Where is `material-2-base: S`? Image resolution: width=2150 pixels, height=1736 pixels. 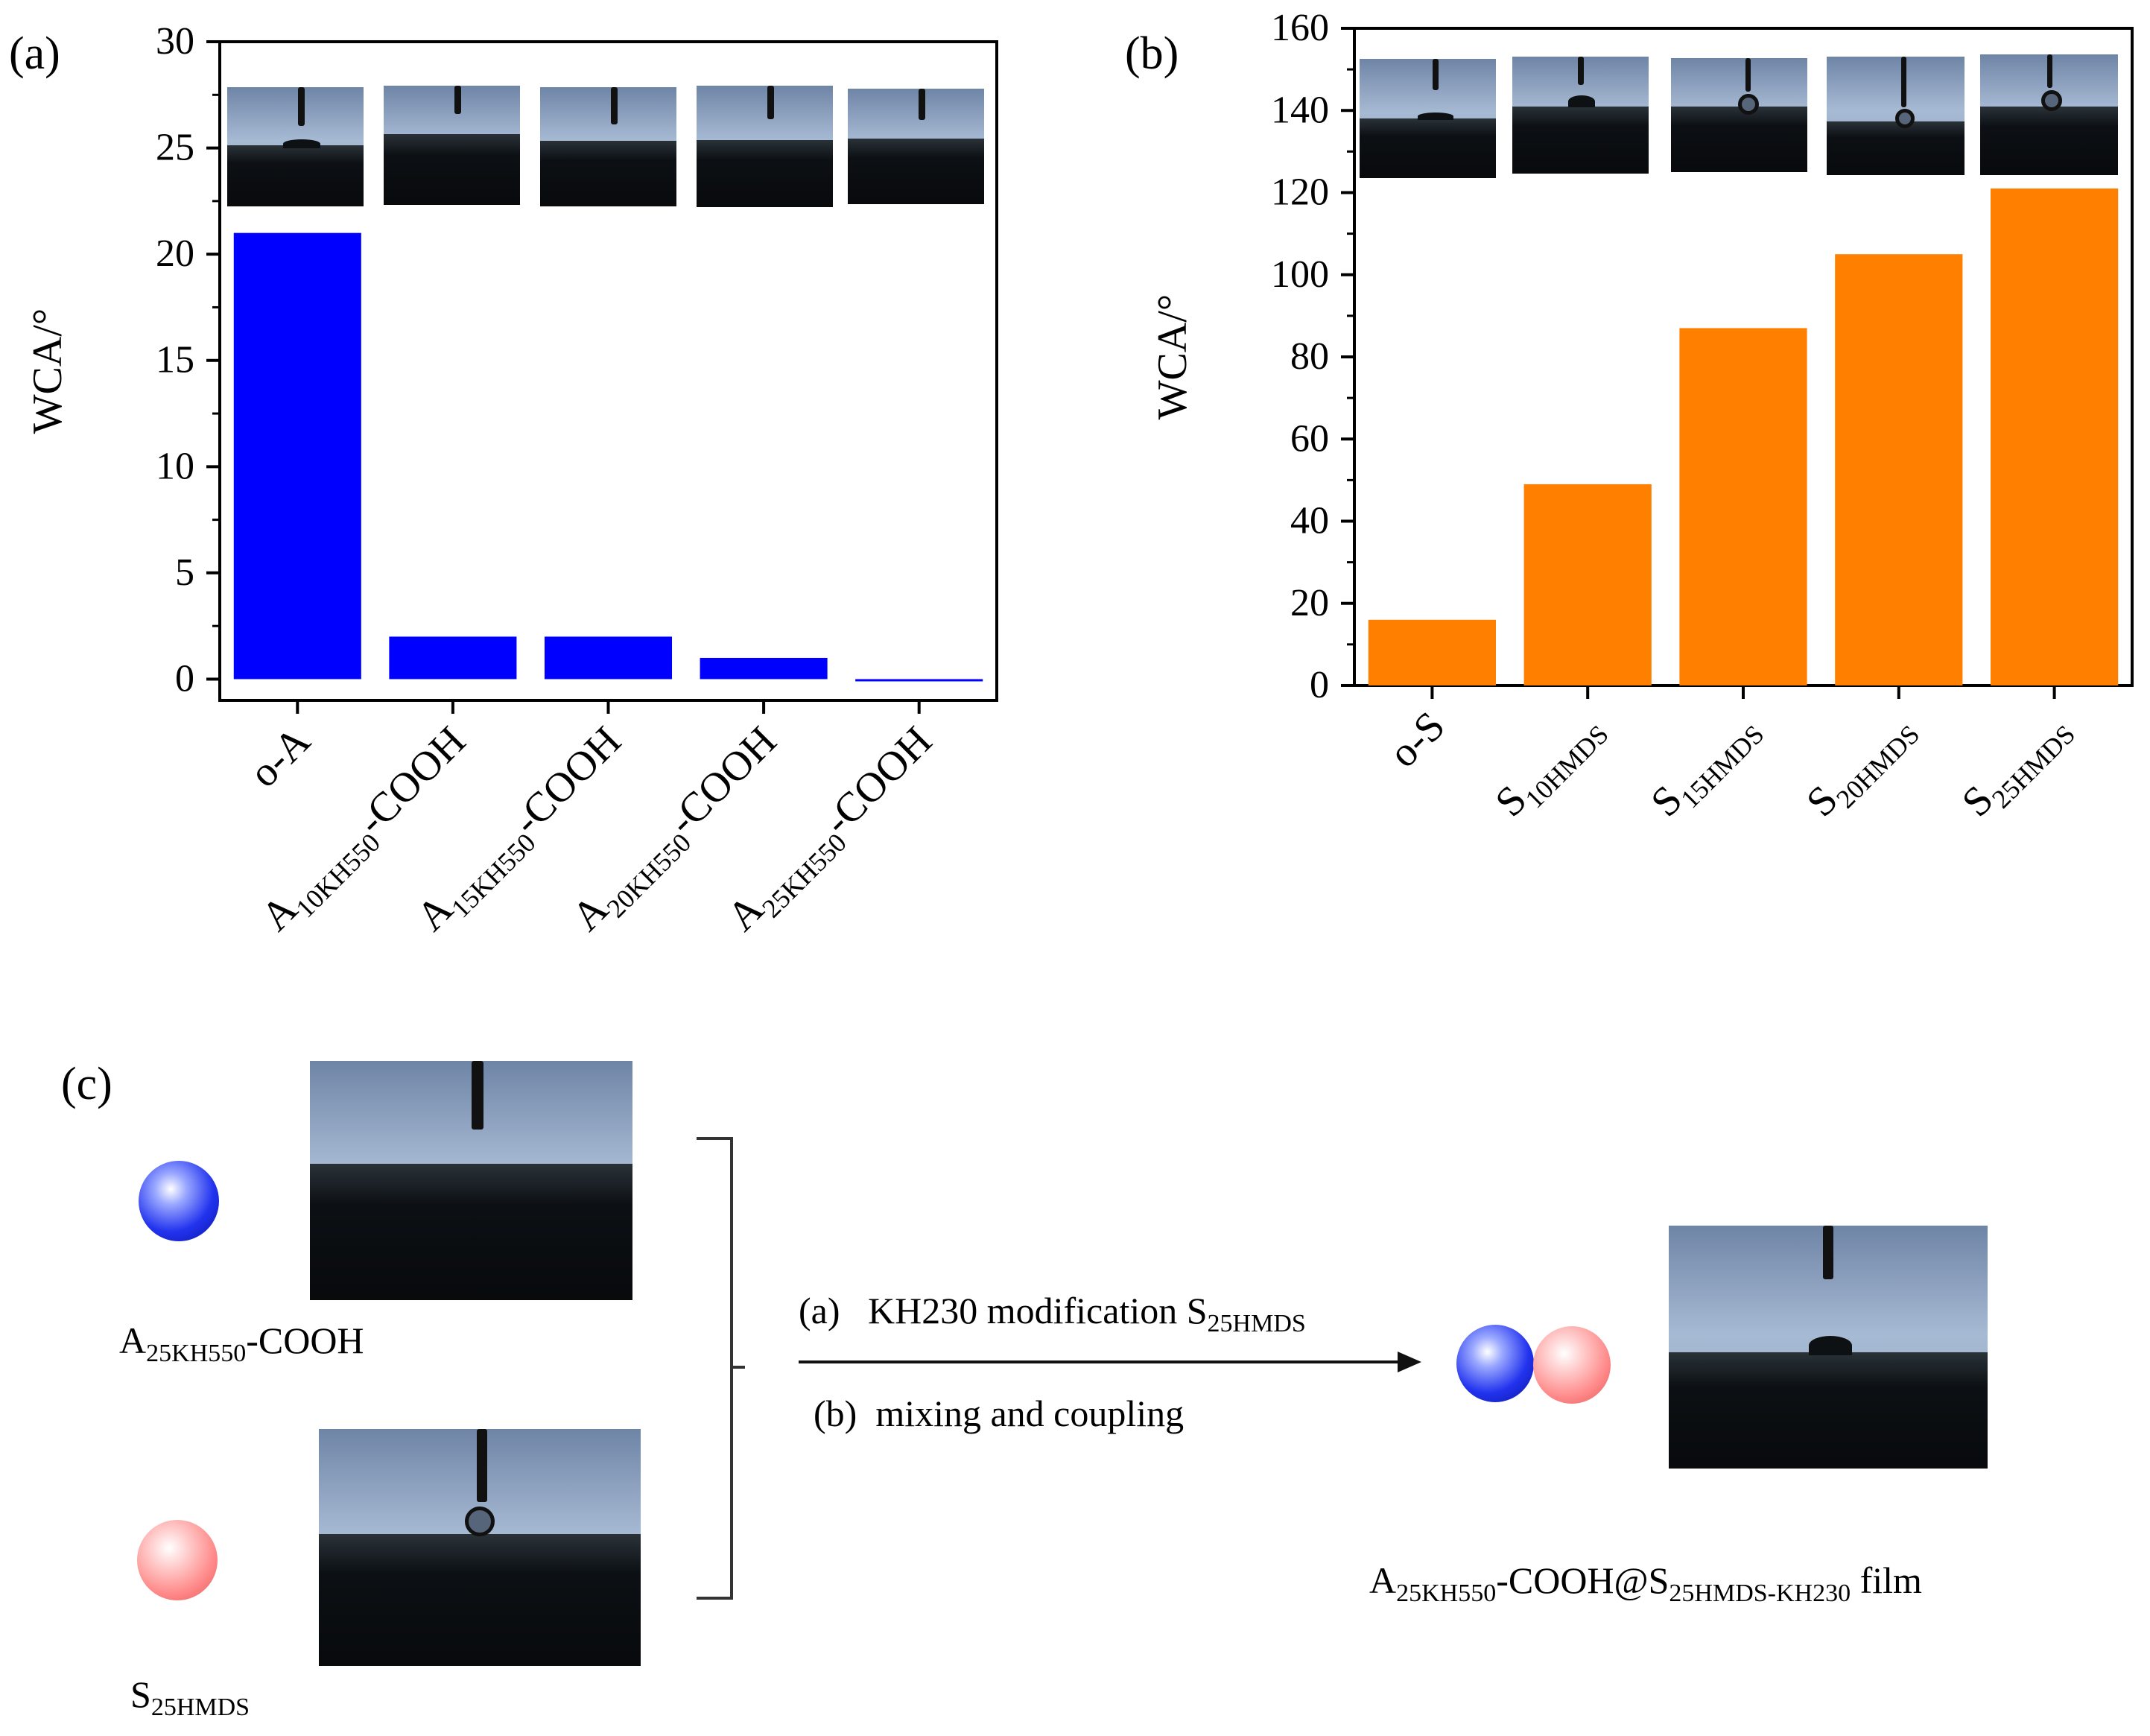 material-2-base: S is located at coordinates (140, 1694).